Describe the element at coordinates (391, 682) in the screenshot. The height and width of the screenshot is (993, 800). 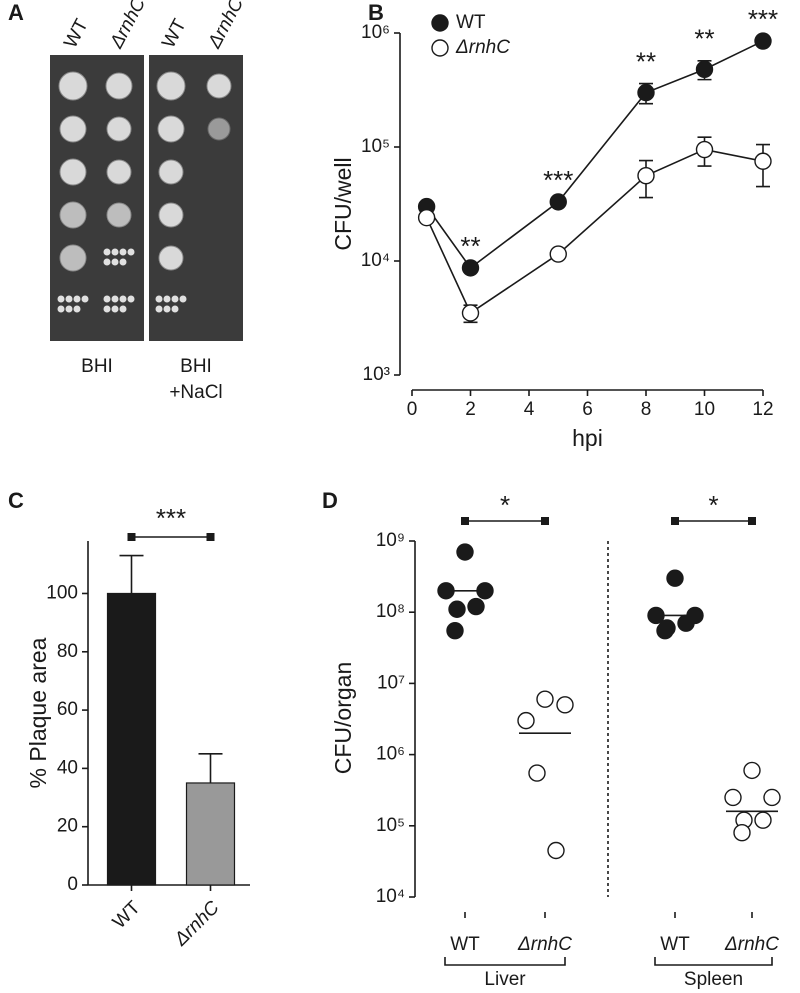
I see `y-tick-label: 10⁷` at that location.